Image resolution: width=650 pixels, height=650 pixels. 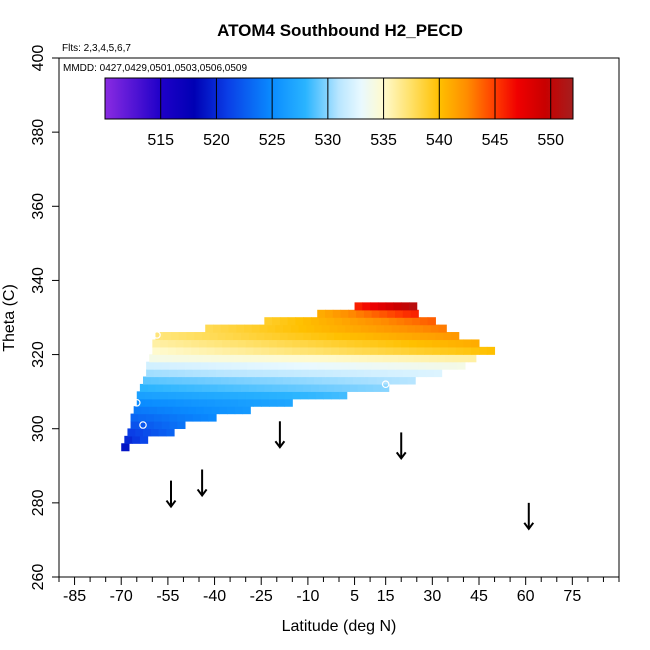 I want to click on colorbar-tick-label: 540, so click(x=439, y=140).